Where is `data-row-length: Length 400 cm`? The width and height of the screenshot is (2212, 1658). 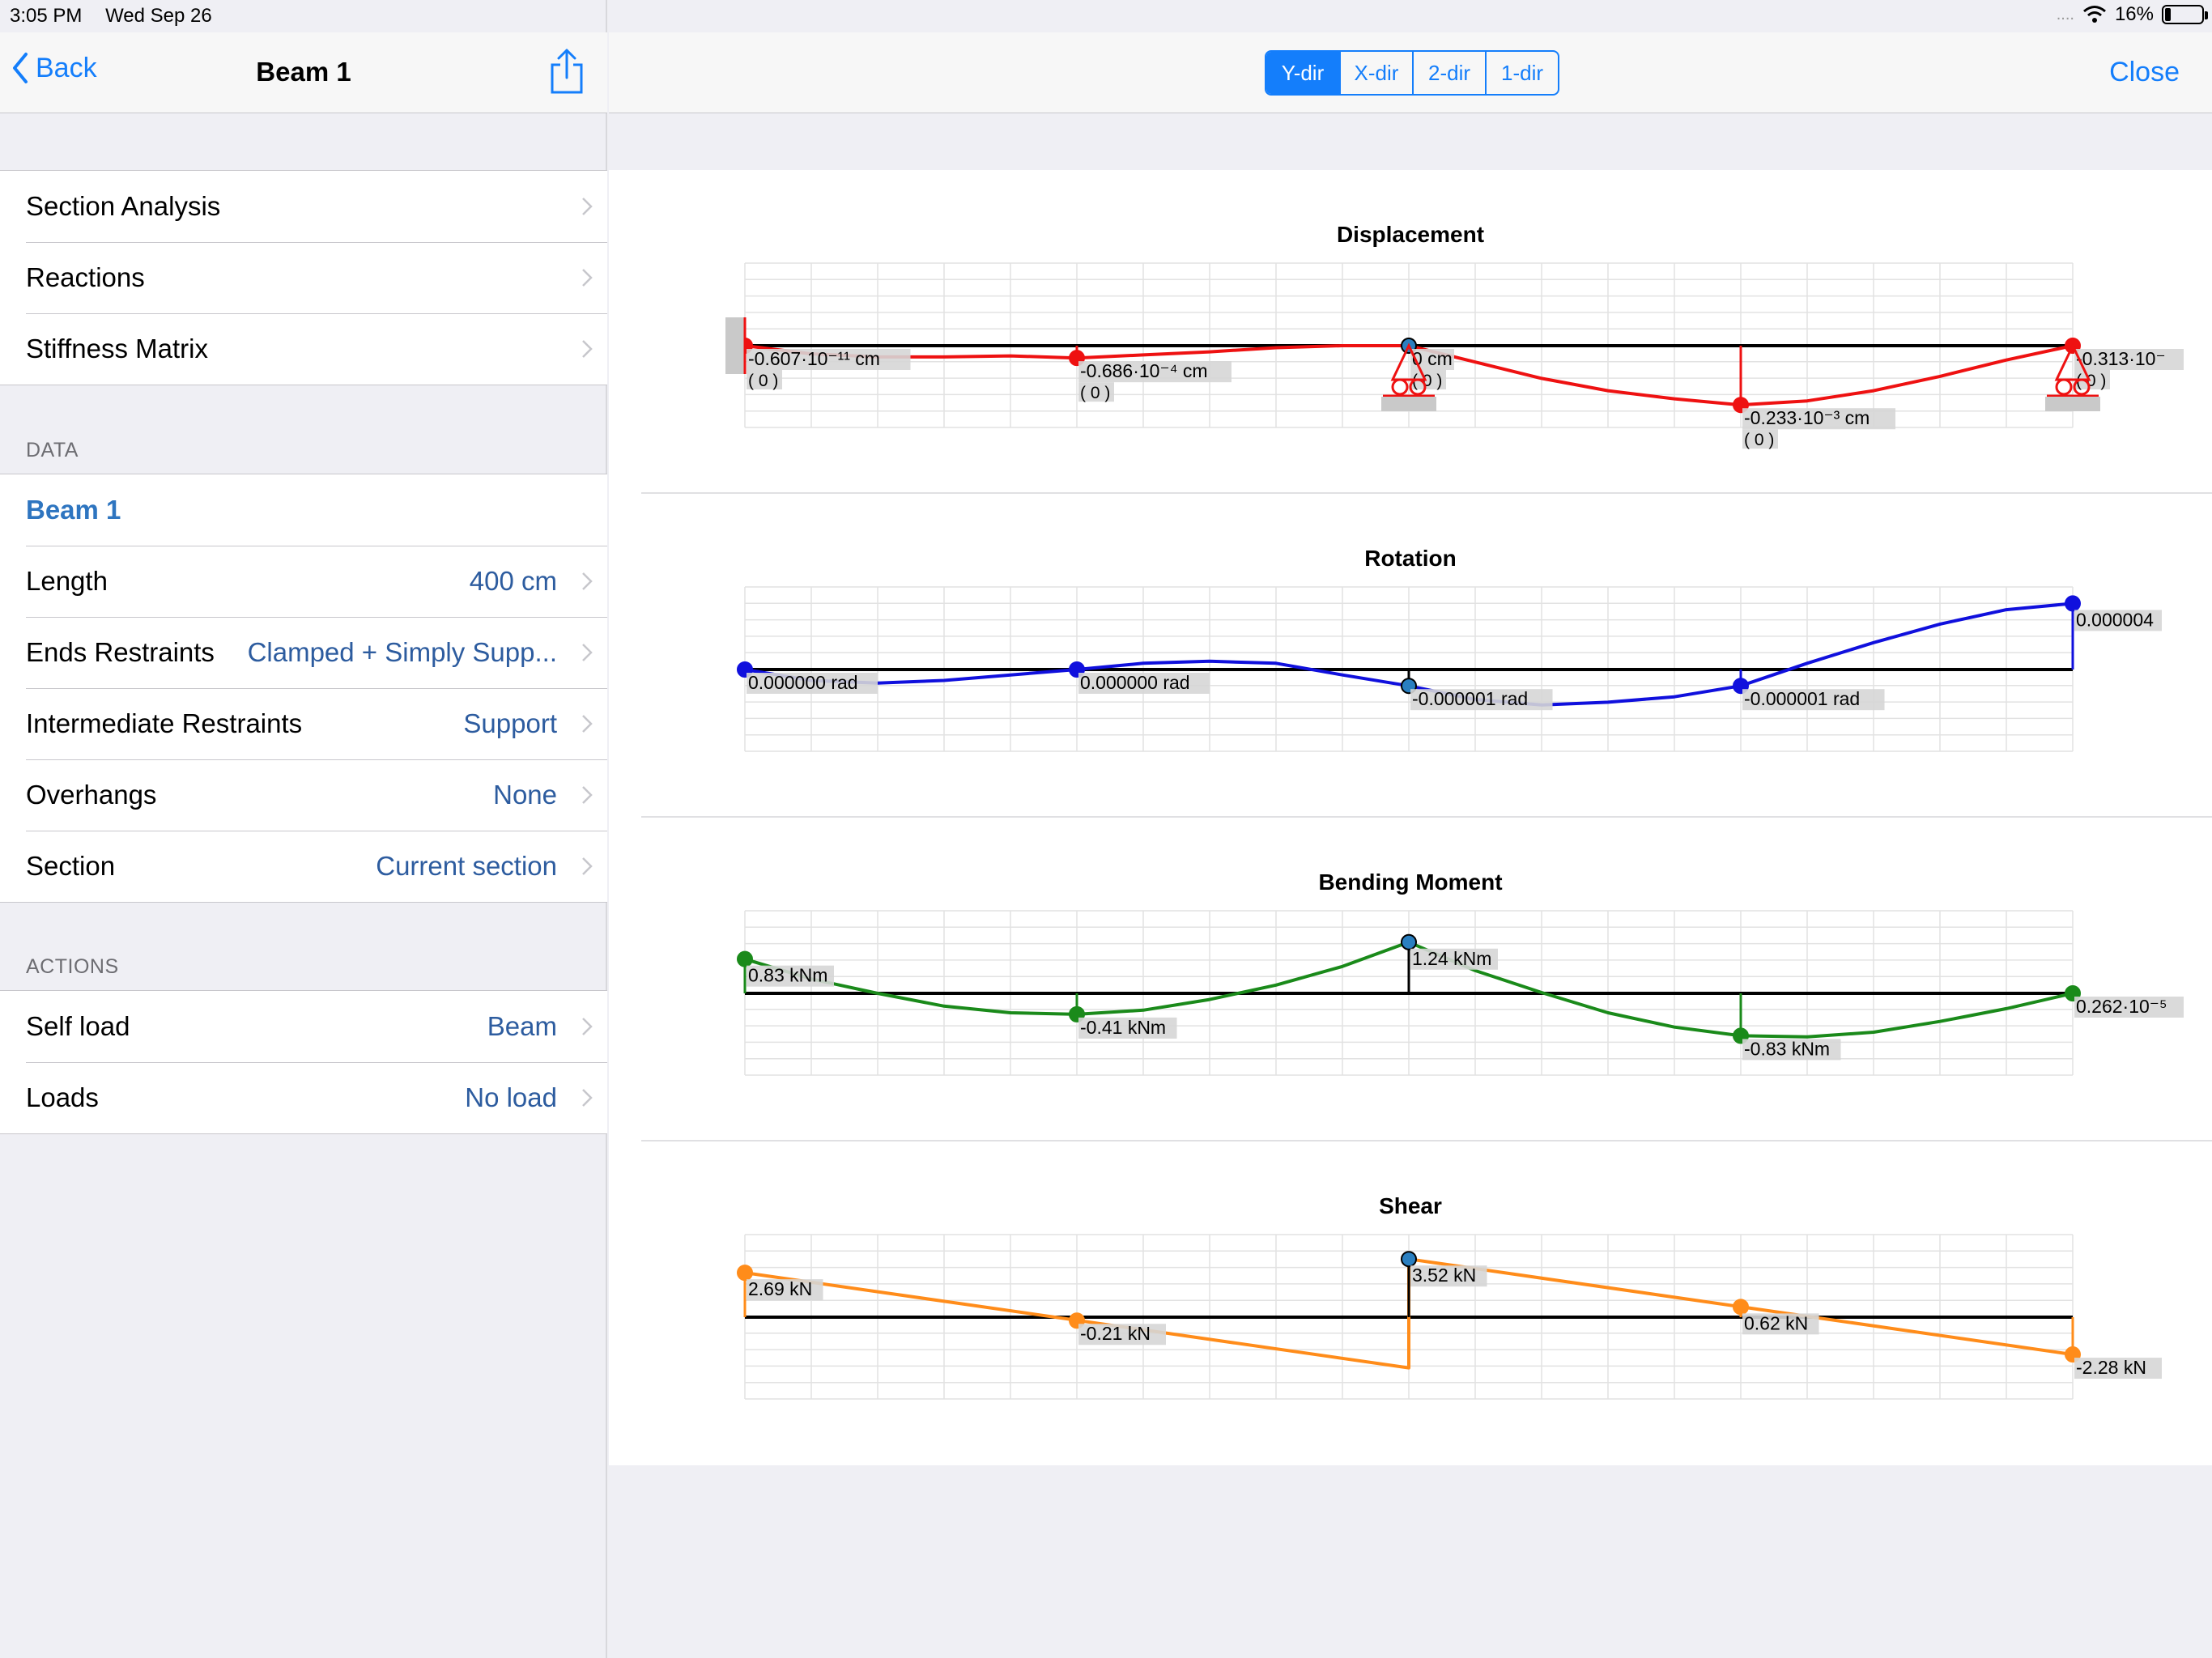
data-row-length: Length 400 cm is located at coordinates (303, 581).